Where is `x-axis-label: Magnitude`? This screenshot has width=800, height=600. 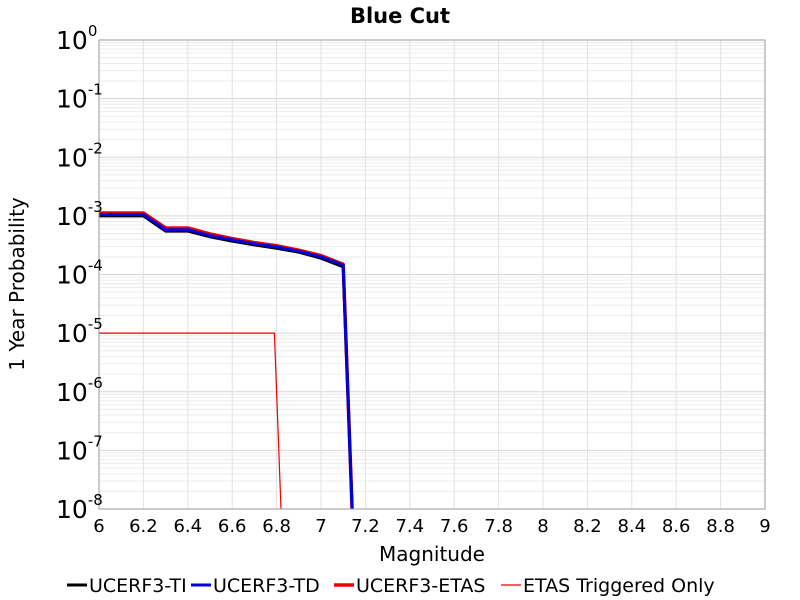
x-axis-label: Magnitude is located at coordinates (432, 554).